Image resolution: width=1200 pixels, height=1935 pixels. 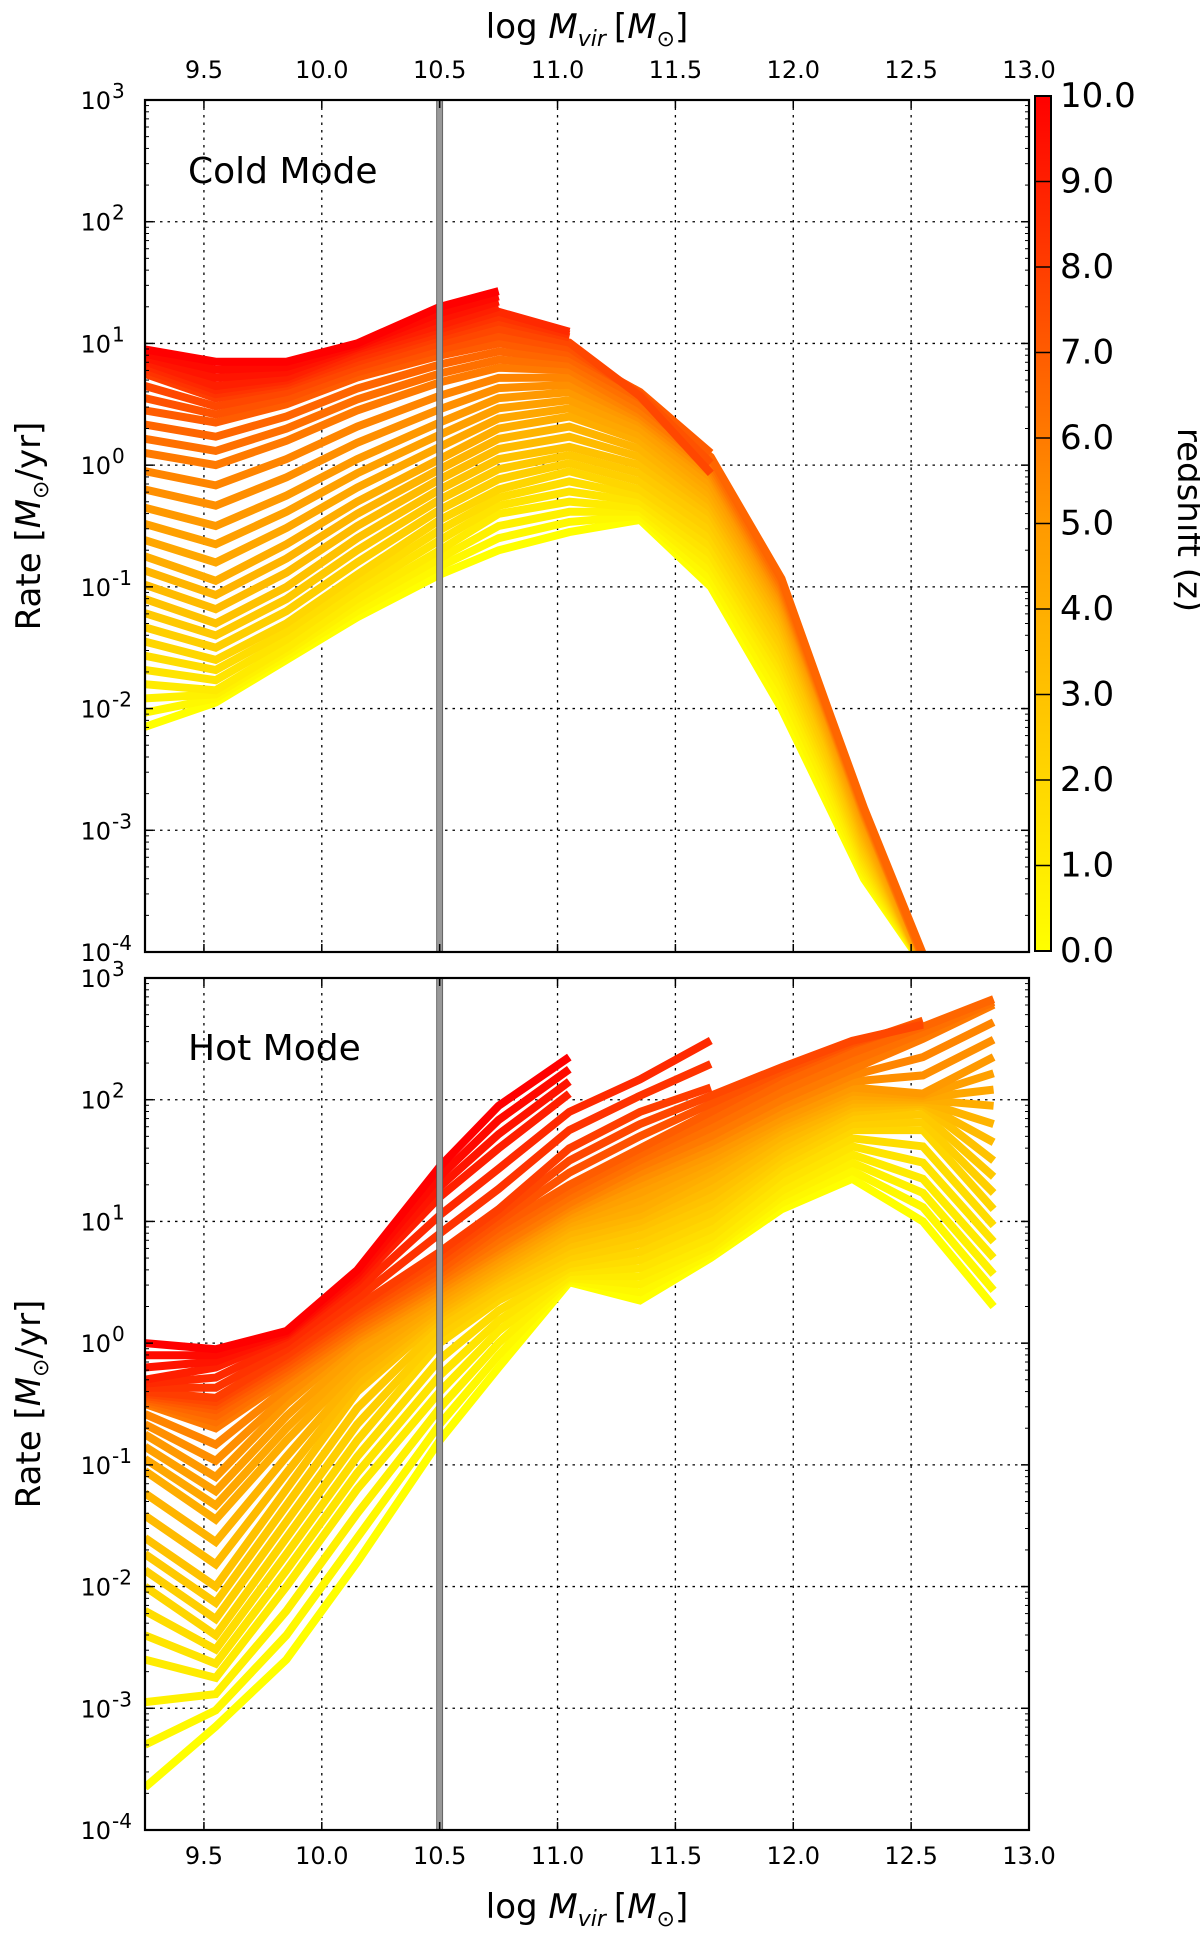 What do you see at coordinates (910, 70) in the screenshot?
I see `top-x-tick-label: 12.5` at bounding box center [910, 70].